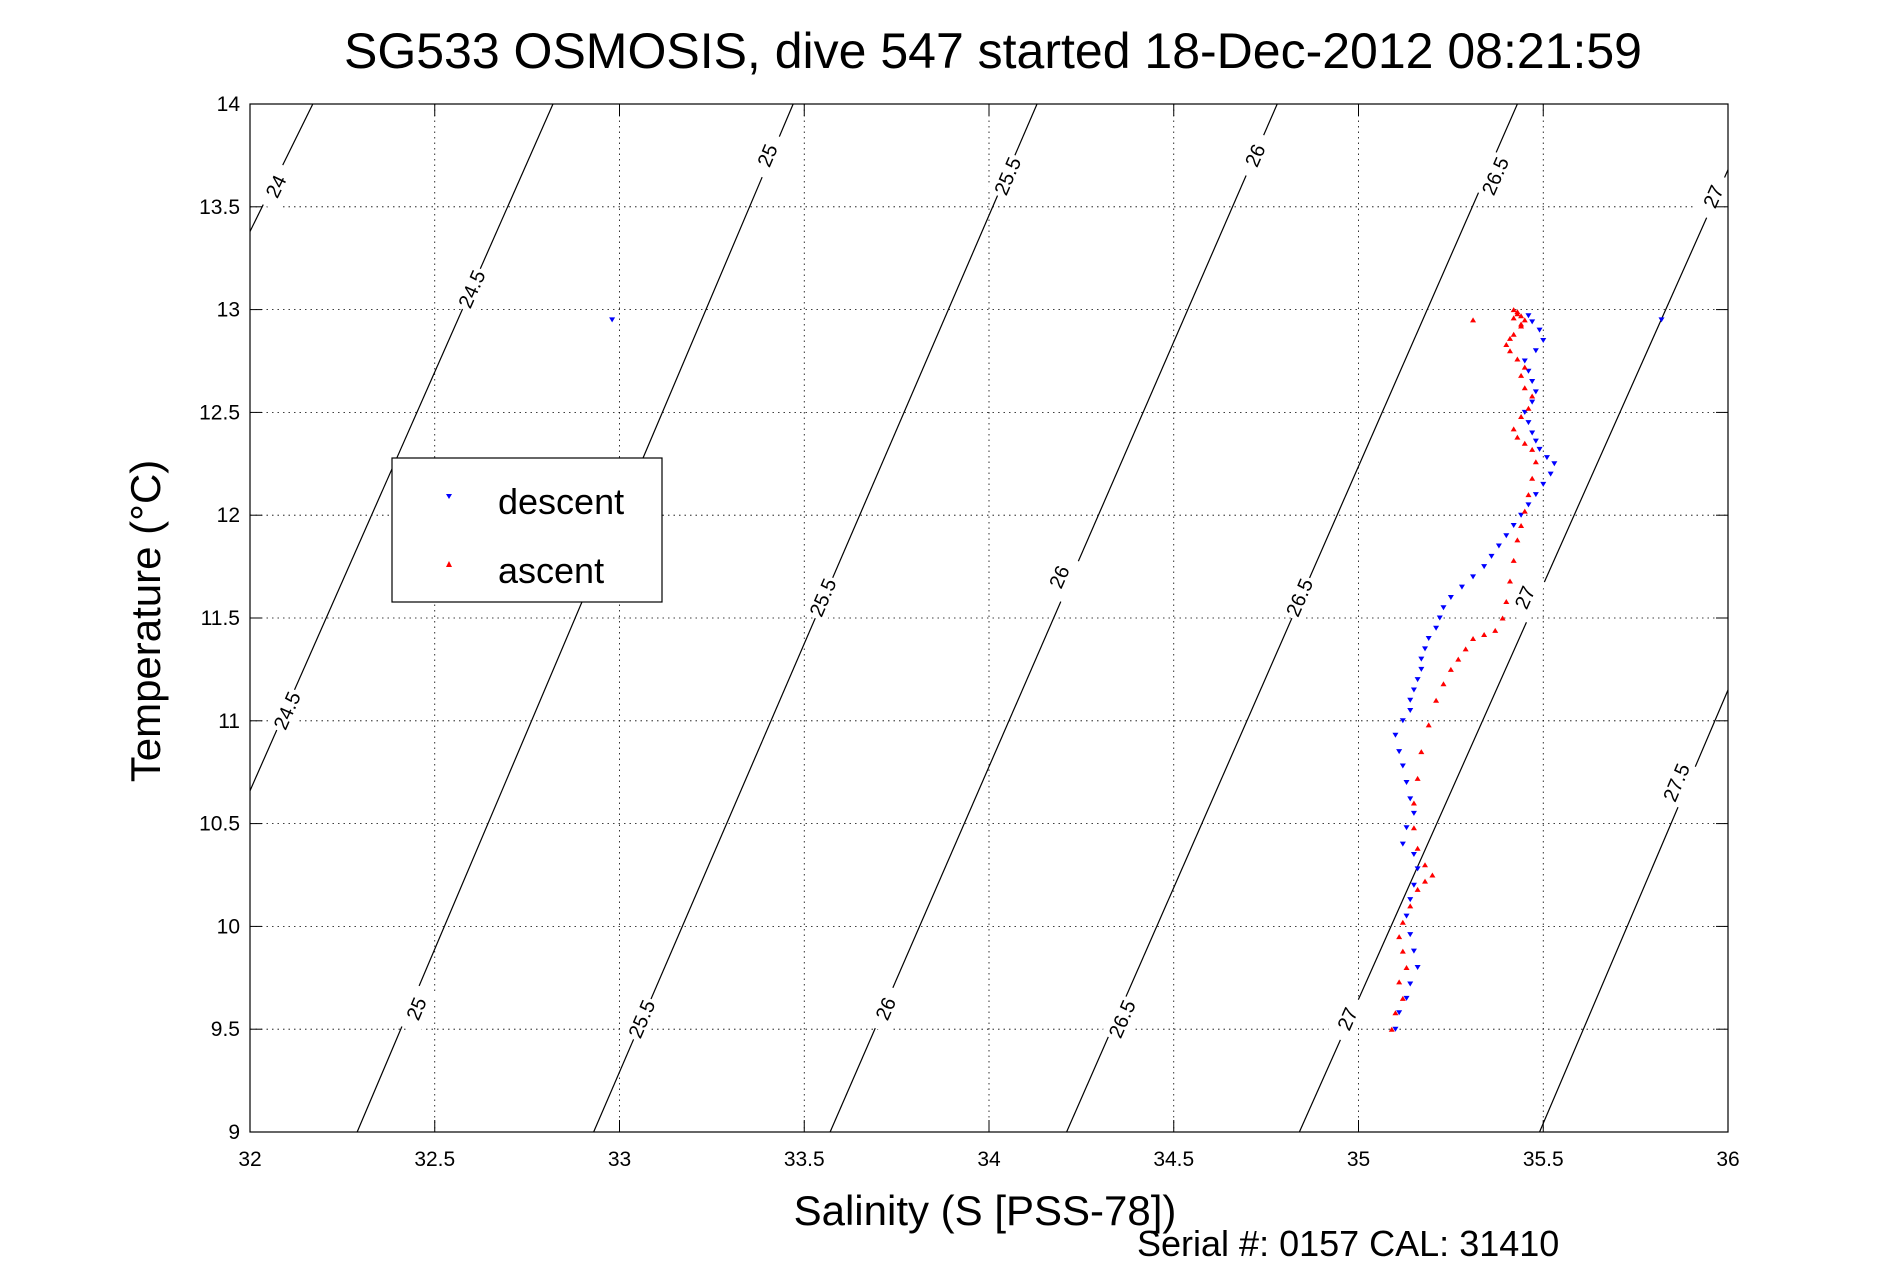  I want to click on y-tick-label: 10.5, so click(219, 824).